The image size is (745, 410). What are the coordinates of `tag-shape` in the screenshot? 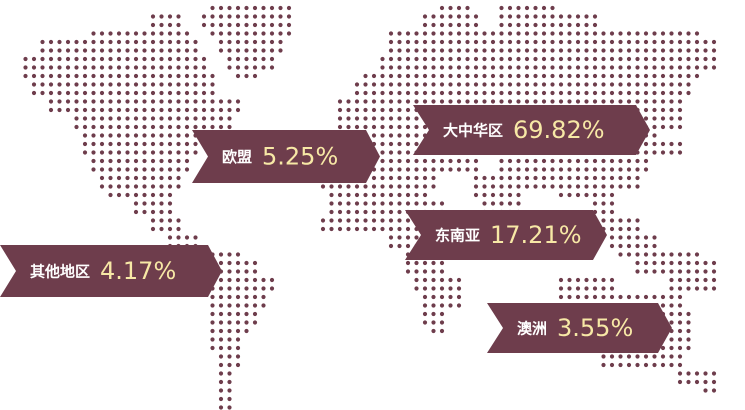 It's located at (111, 271).